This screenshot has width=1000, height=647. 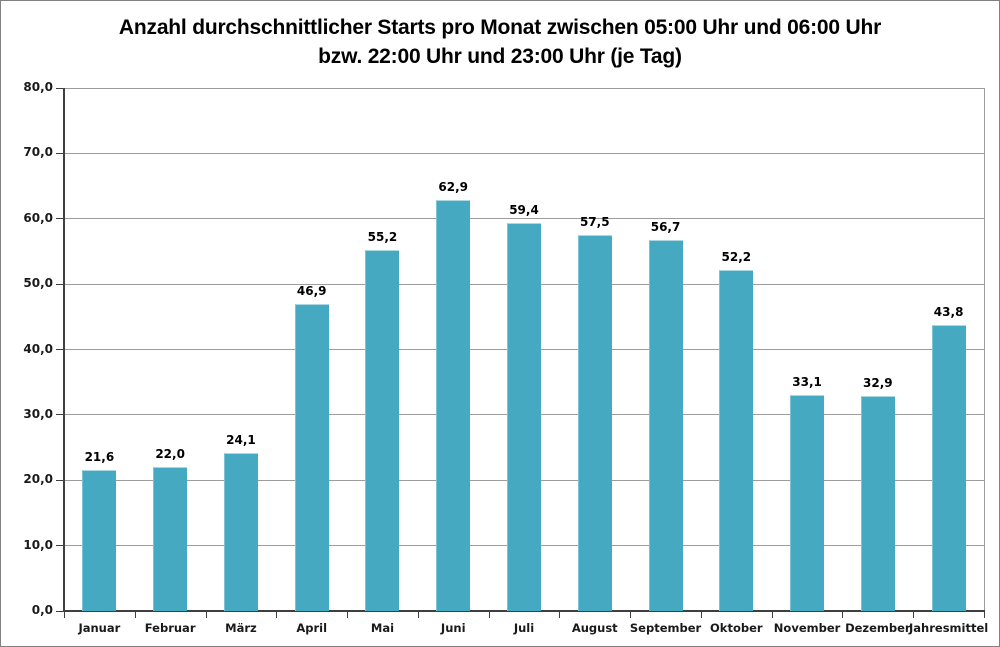 What do you see at coordinates (38, 283) in the screenshot?
I see `y-axis-tick-label: 50,0` at bounding box center [38, 283].